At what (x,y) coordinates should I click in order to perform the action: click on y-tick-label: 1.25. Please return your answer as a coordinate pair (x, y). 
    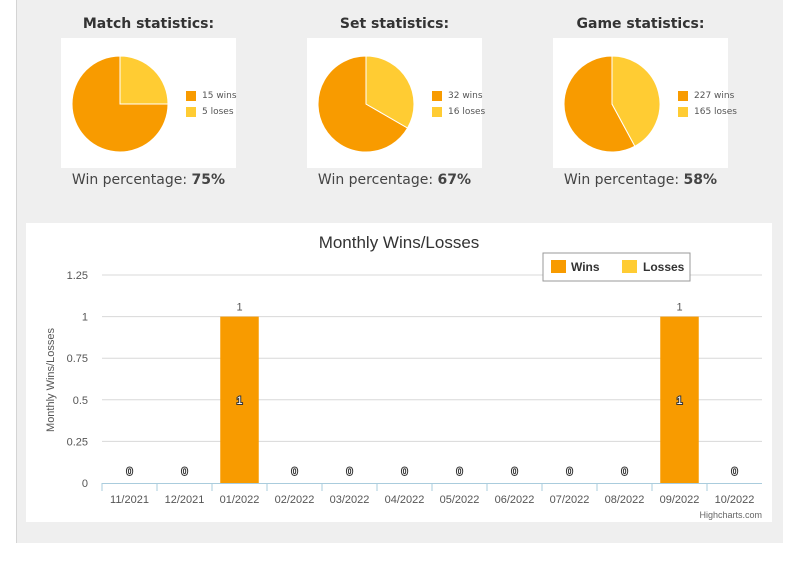
    Looking at the image, I should click on (77, 276).